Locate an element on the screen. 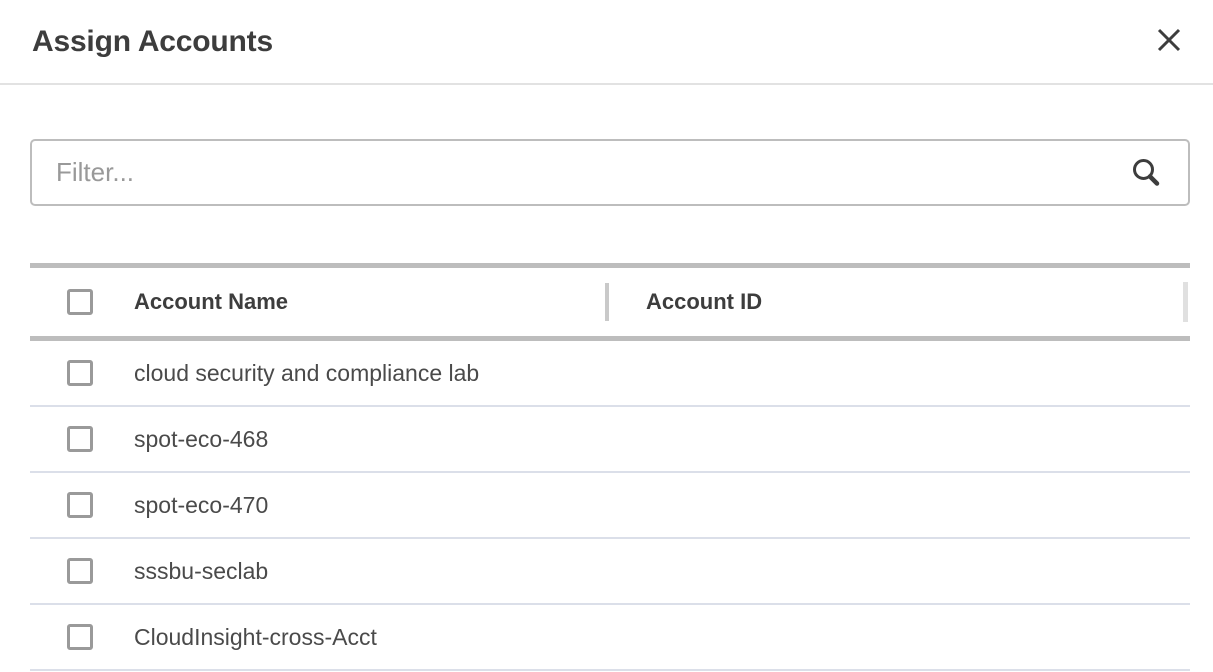  table-row: sssbu-seclab is located at coordinates (610, 572).